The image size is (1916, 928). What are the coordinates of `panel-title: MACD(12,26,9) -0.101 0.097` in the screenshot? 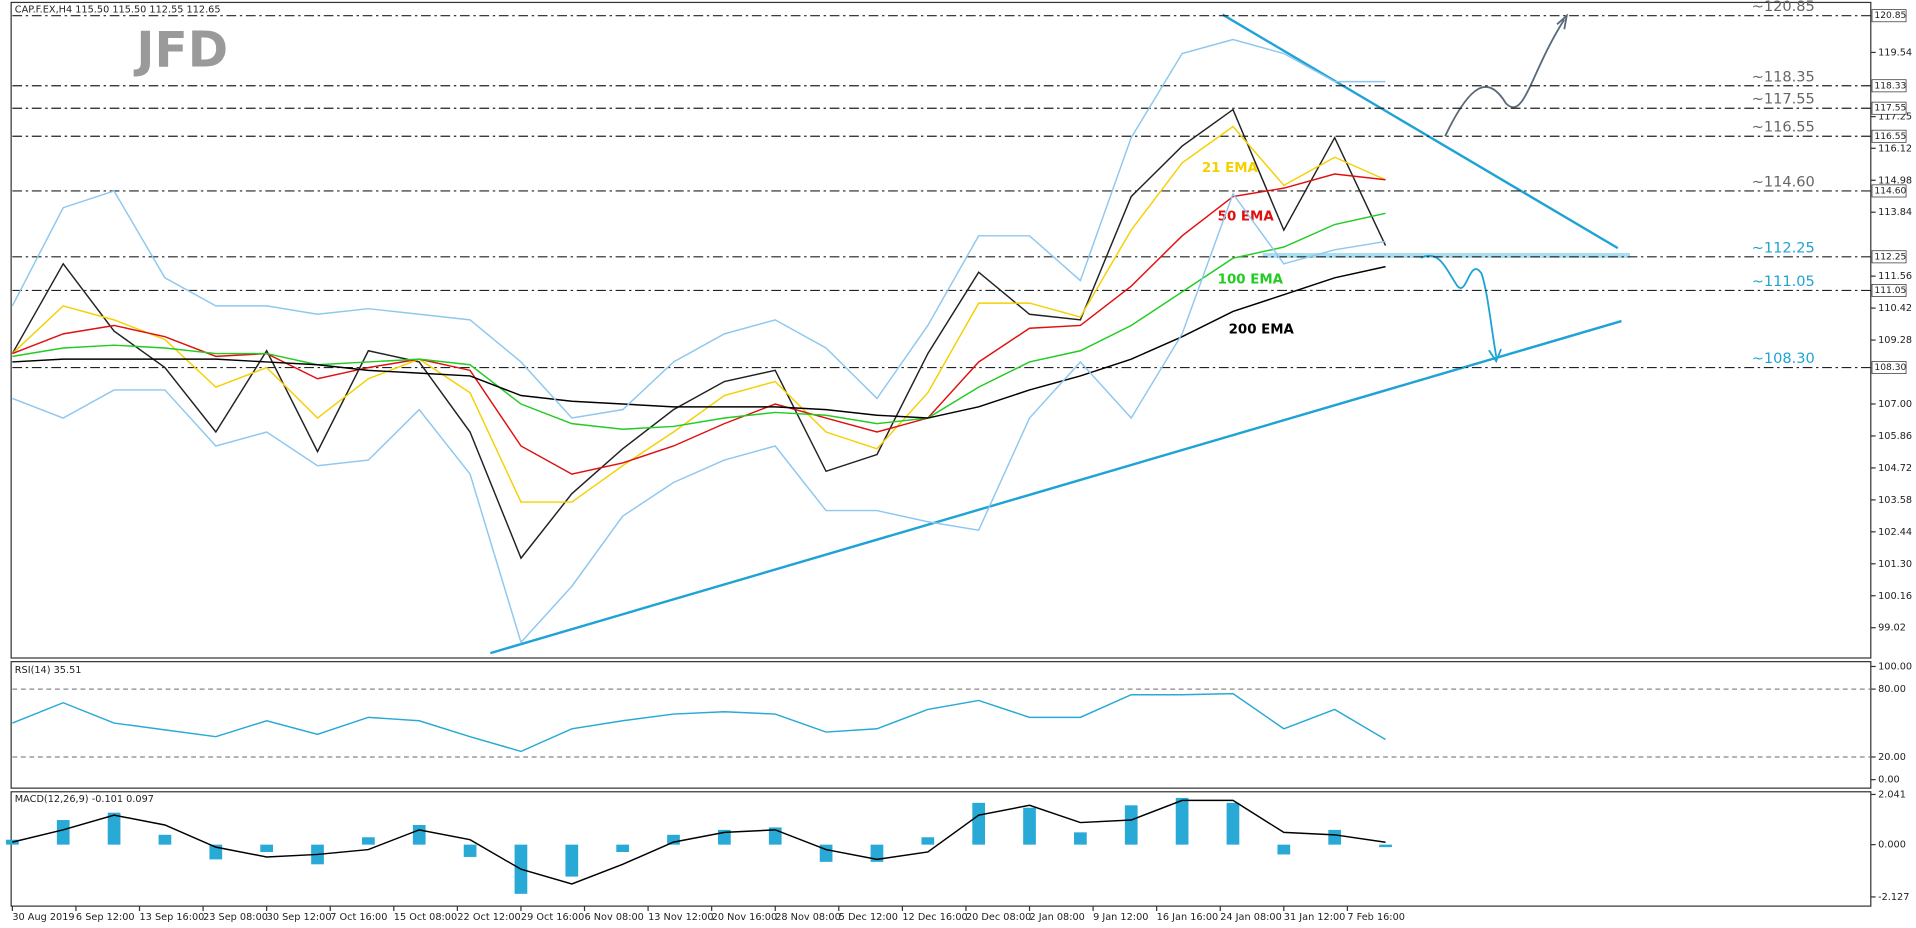 It's located at (84, 799).